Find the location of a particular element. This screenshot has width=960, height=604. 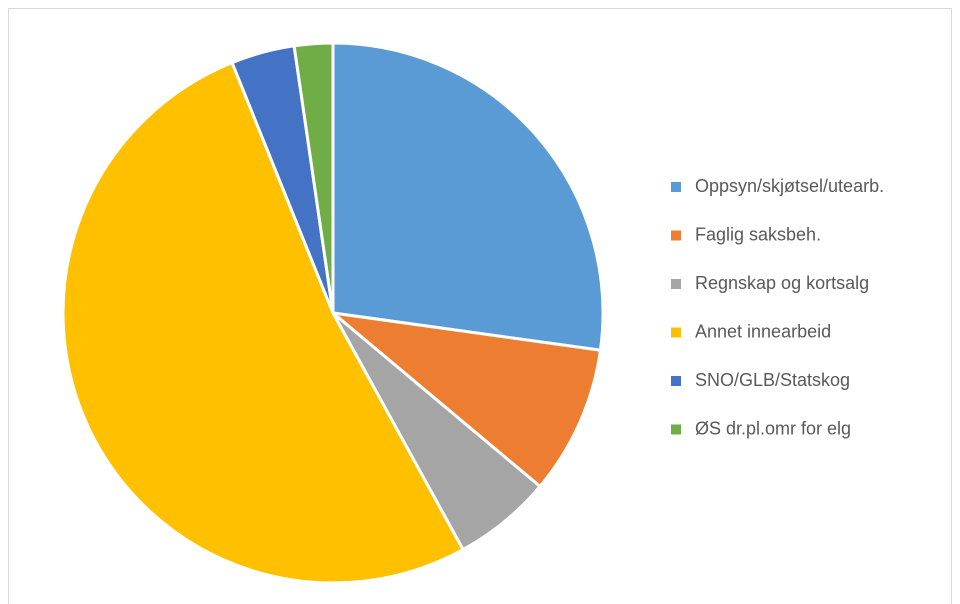

legend-label: ØS dr.pl.omr for elg is located at coordinates (773, 428).